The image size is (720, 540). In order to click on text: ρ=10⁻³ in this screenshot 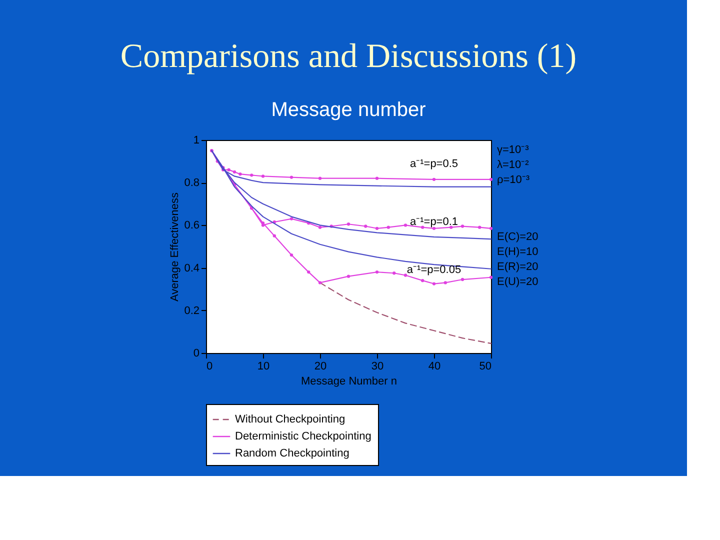, I will do `click(513, 180)`.